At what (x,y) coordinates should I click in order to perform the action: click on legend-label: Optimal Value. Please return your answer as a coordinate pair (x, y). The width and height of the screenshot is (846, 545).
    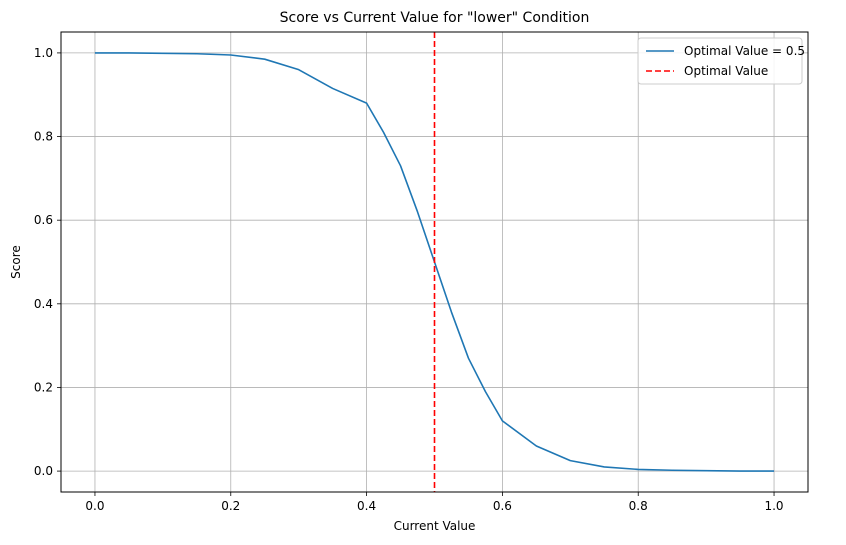
    Looking at the image, I should click on (726, 71).